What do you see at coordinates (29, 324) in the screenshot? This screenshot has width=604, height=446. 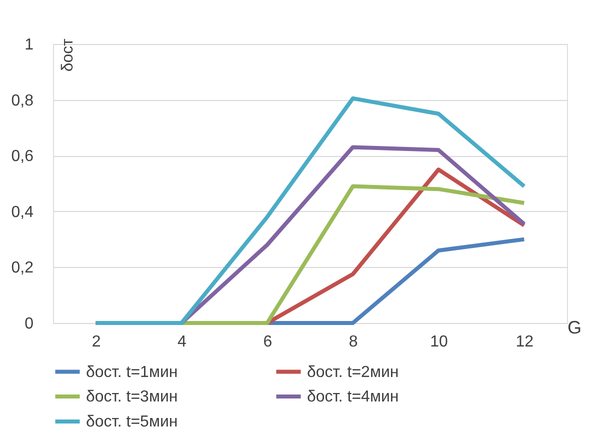 I see `y-tick-label: 0` at bounding box center [29, 324].